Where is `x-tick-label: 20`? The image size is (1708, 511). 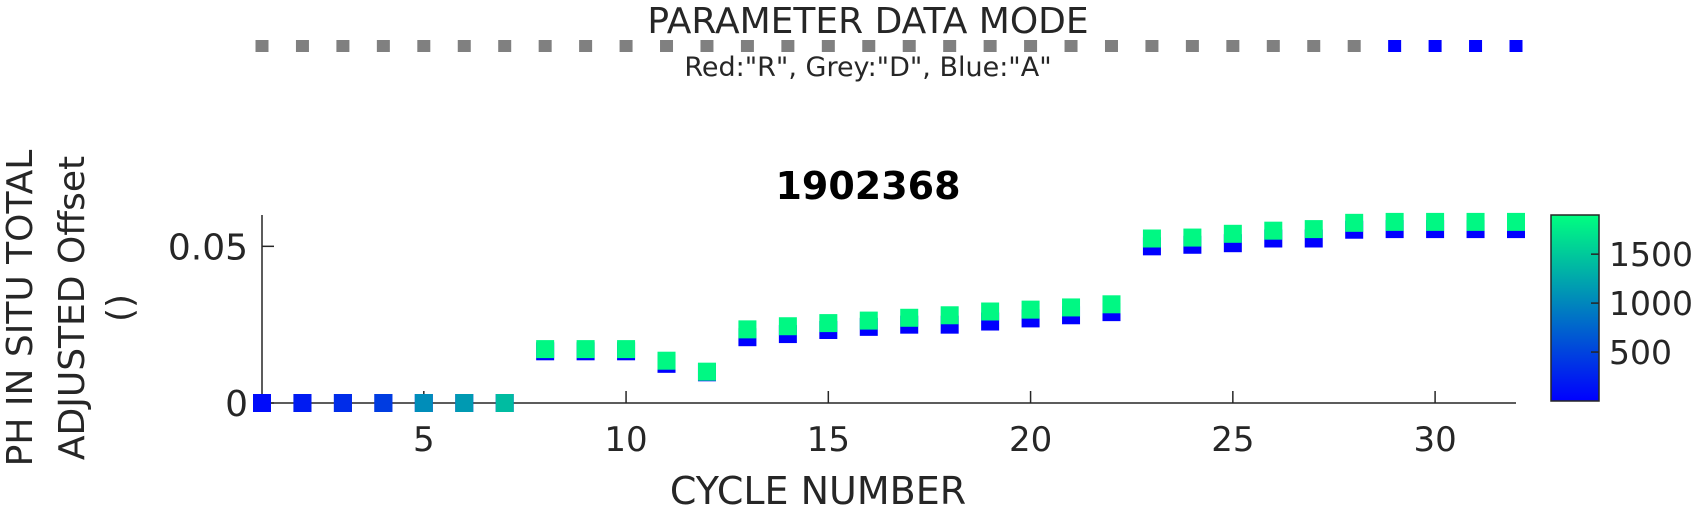
x-tick-label: 20 is located at coordinates (1030, 440).